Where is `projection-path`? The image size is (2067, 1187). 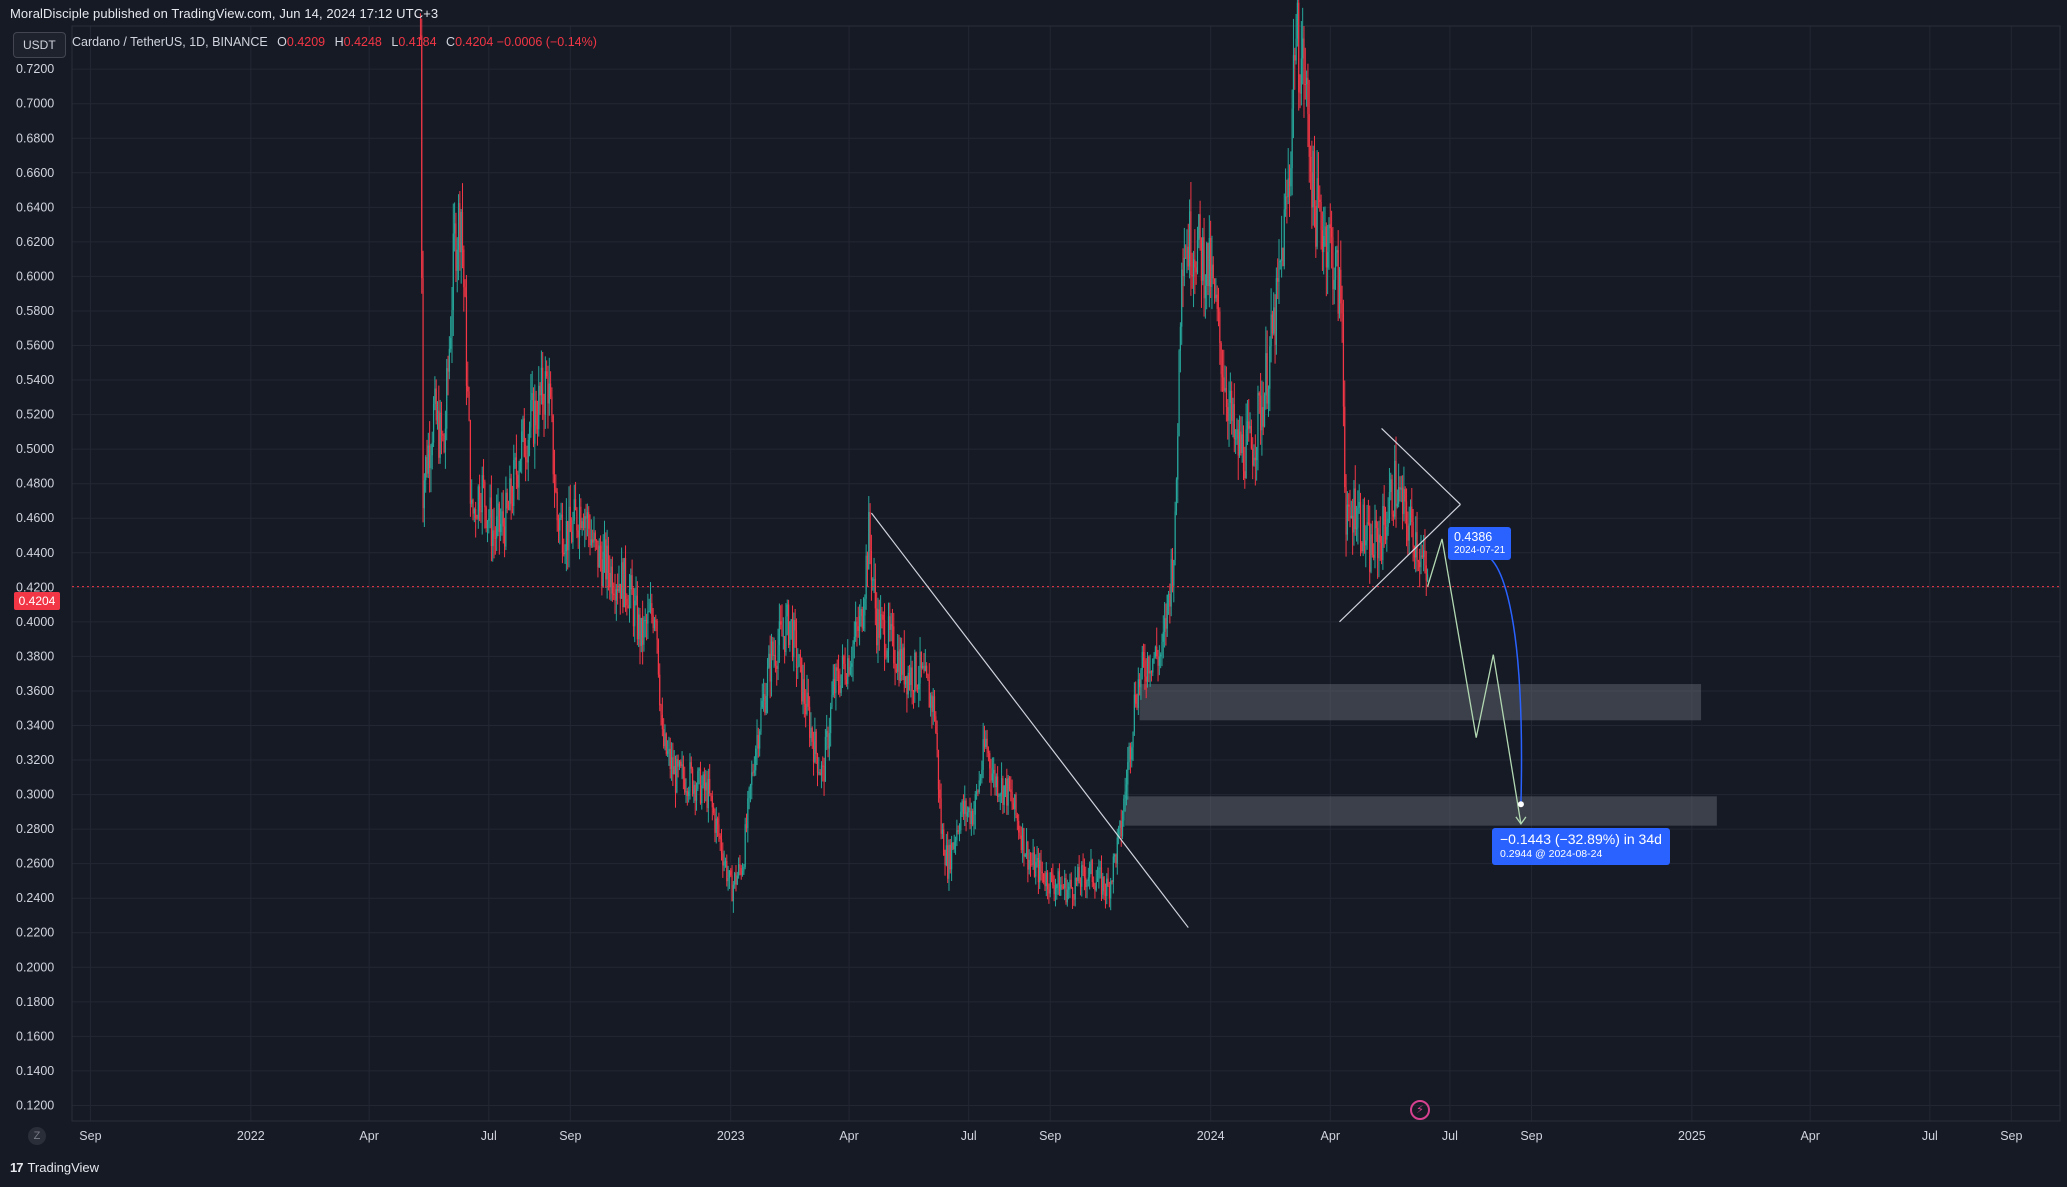
projection-path is located at coordinates (1474, 681).